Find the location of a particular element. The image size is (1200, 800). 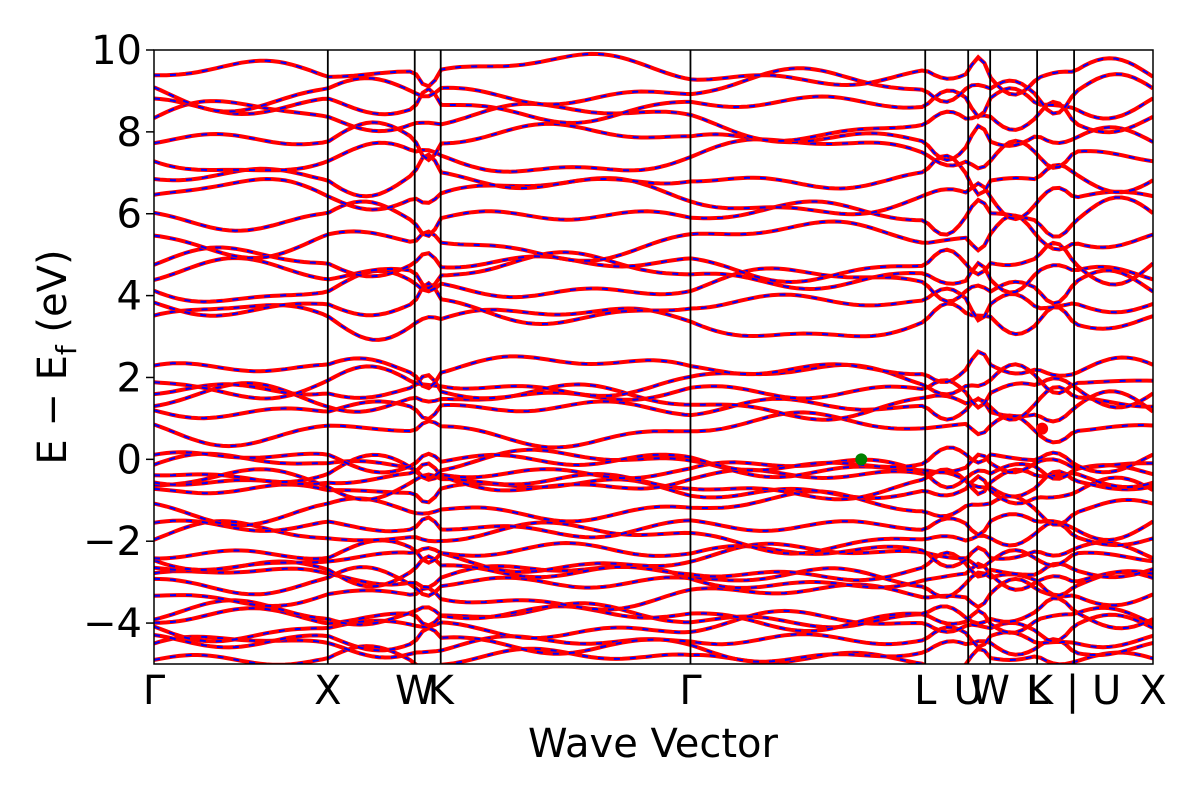

y-tick-label: 2 is located at coordinates (129, 378).